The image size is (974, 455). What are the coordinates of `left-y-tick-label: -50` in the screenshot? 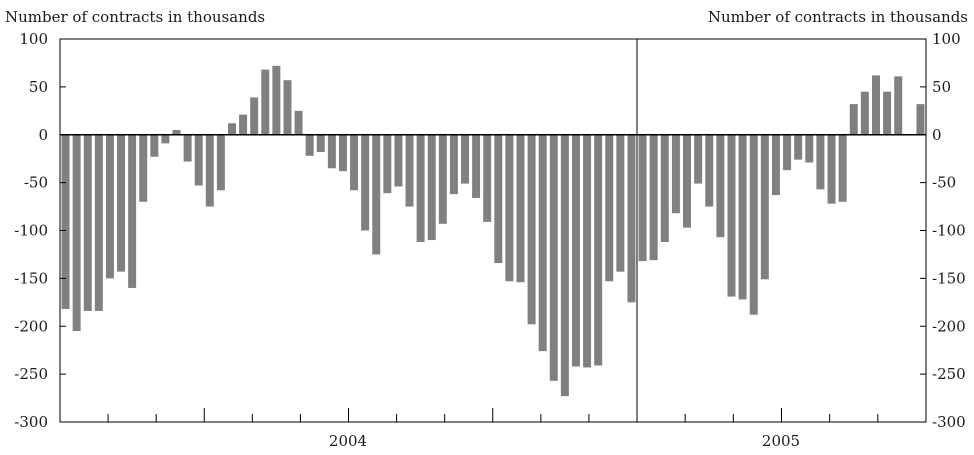 It's located at (36, 183).